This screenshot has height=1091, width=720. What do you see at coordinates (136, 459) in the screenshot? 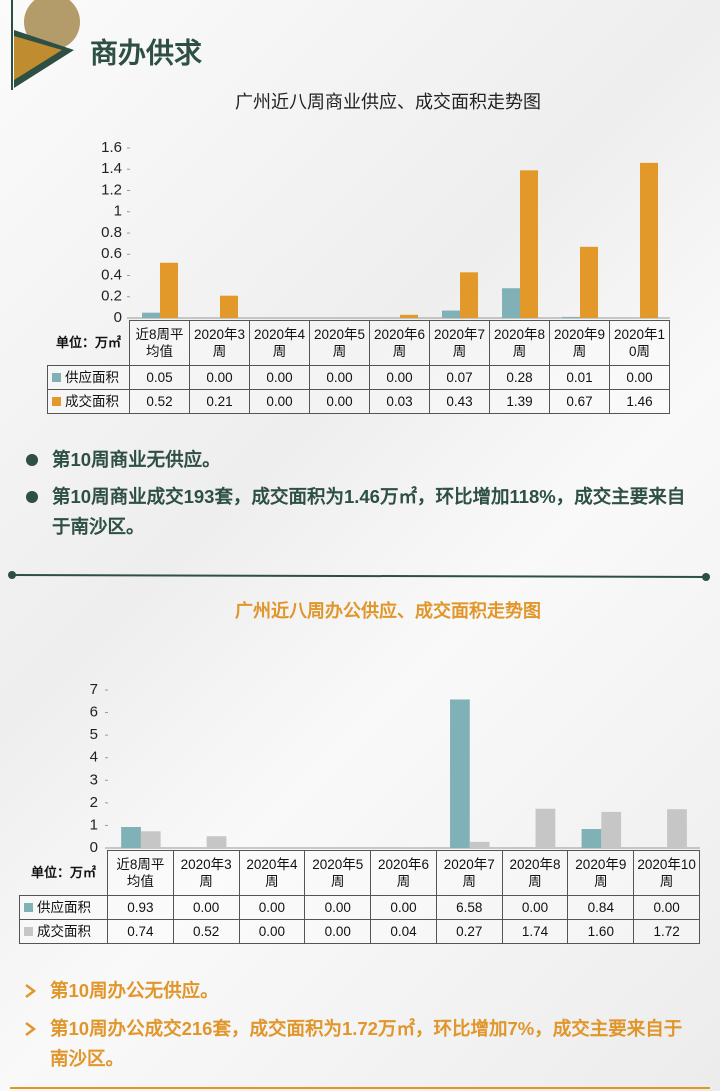
I see `bullet-text: 第10周商业无供应。` at bounding box center [136, 459].